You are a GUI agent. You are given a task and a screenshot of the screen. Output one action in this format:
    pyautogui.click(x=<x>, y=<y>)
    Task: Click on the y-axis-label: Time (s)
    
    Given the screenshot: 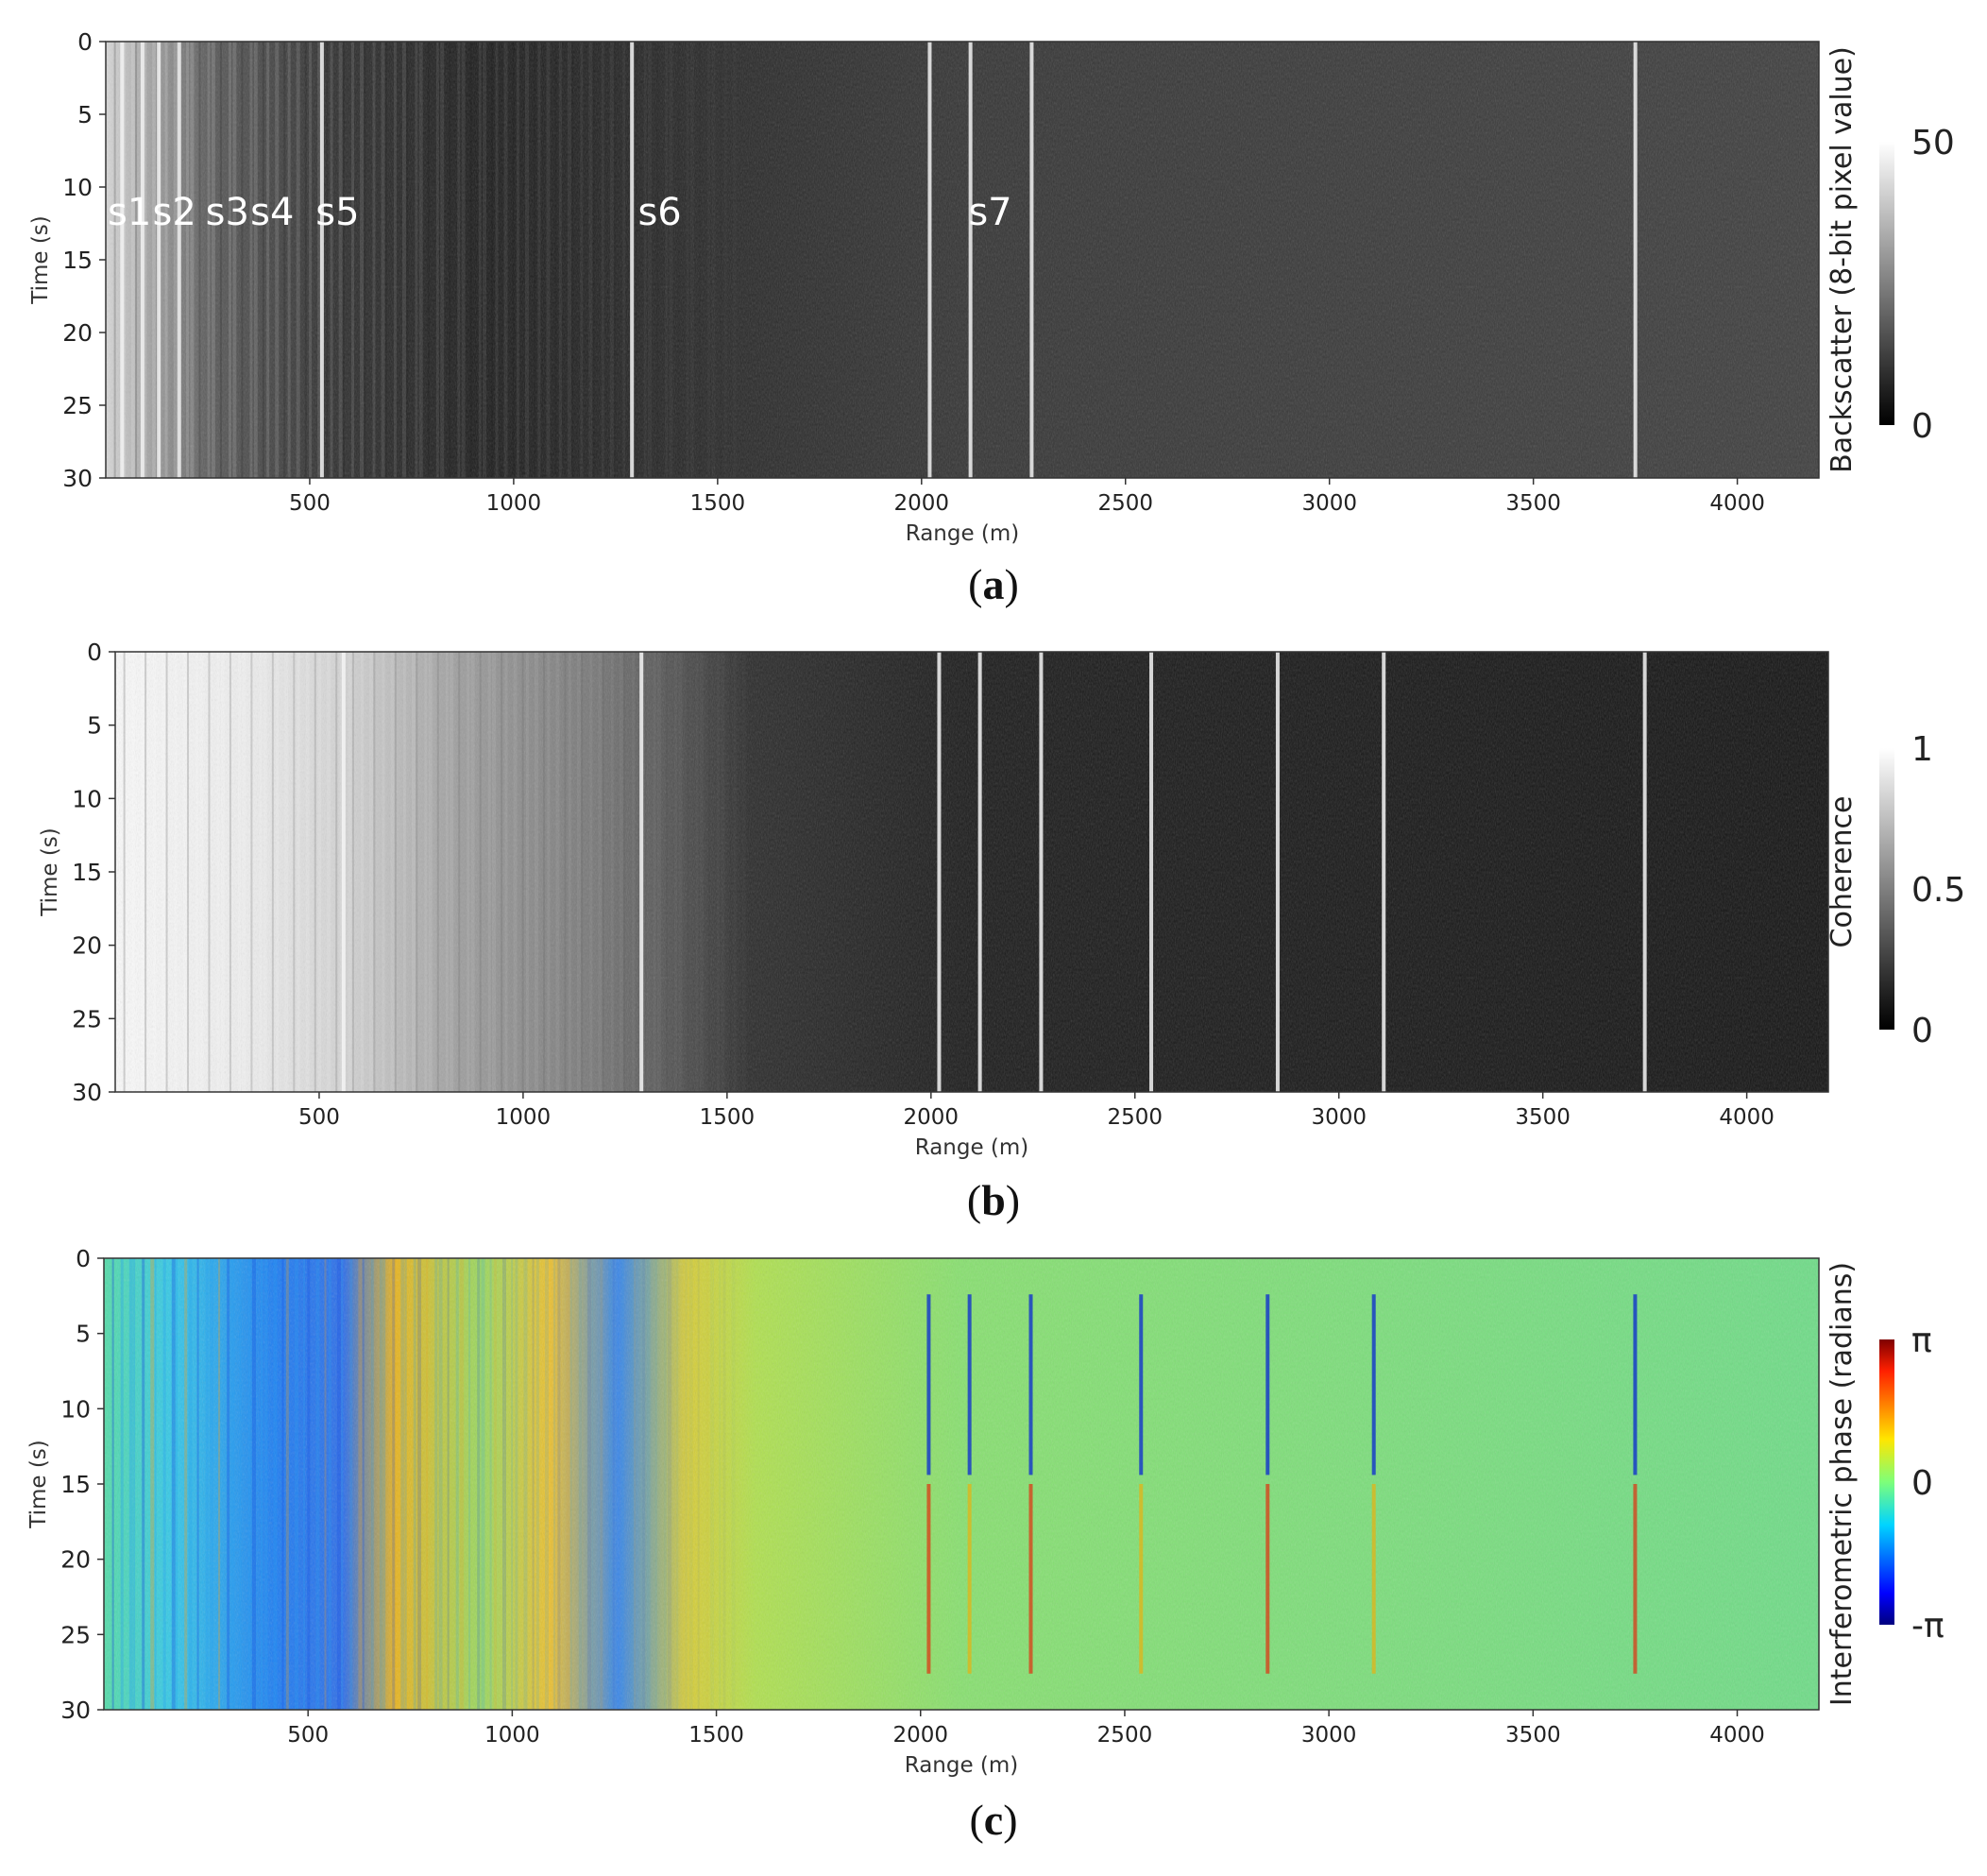 What is the action you would take?
    pyautogui.click(x=40, y=260)
    